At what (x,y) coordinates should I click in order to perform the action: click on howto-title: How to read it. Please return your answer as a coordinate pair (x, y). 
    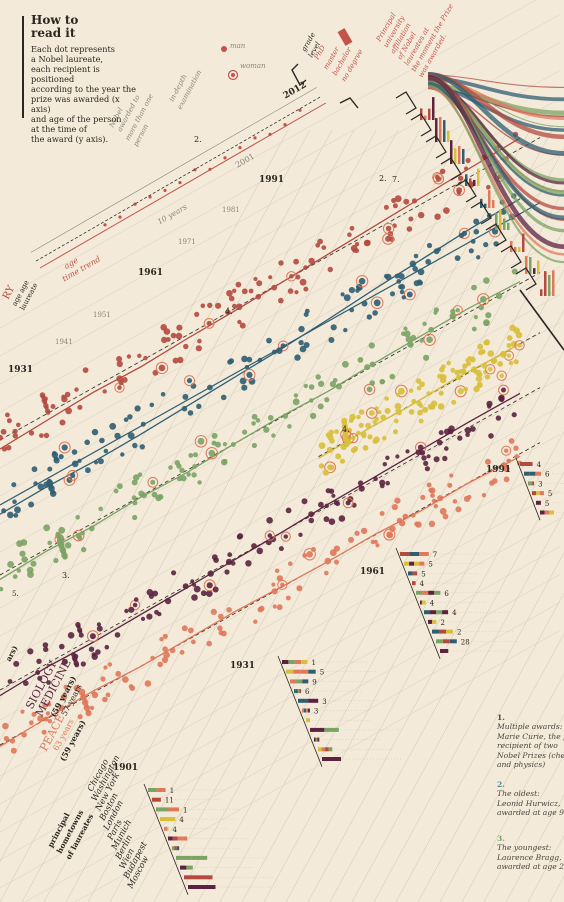
    Looking at the image, I should click on (55, 26).